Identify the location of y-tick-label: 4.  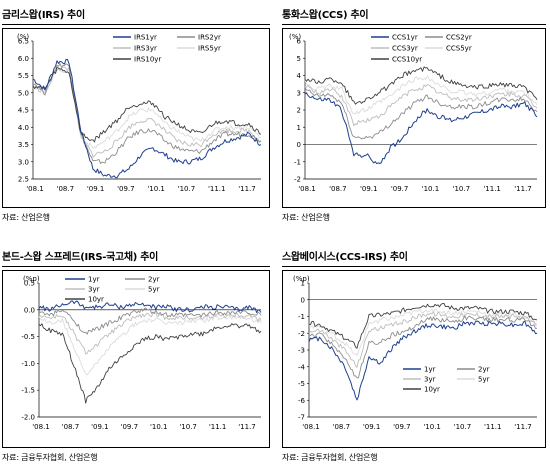
(299, 76).